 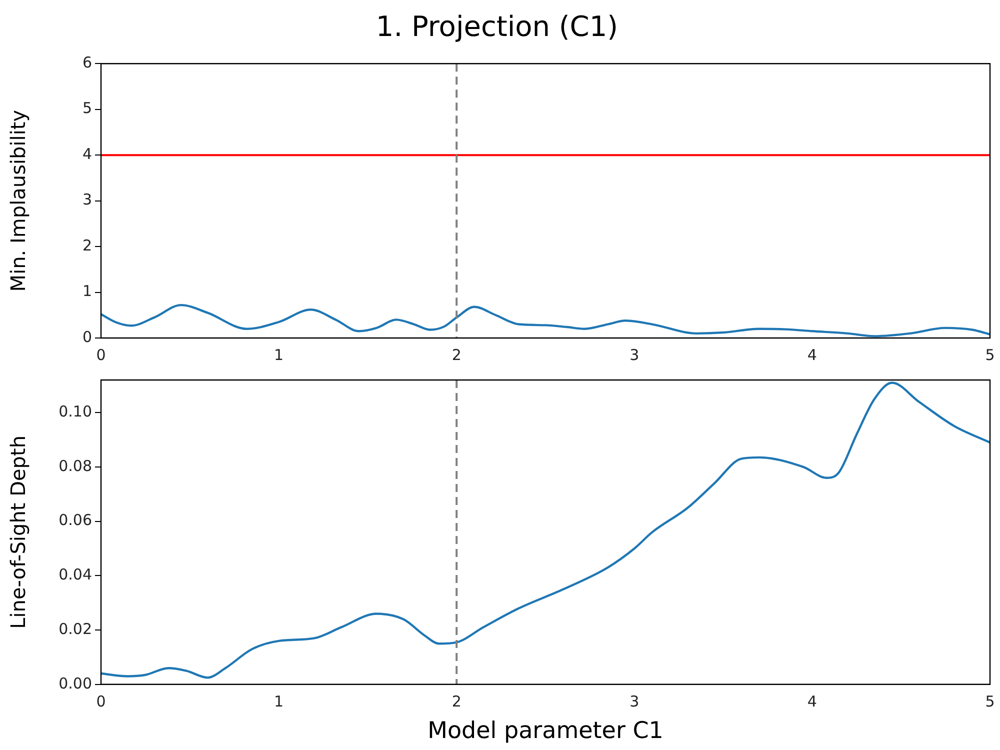 What do you see at coordinates (545, 321) in the screenshot?
I see `line-series` at bounding box center [545, 321].